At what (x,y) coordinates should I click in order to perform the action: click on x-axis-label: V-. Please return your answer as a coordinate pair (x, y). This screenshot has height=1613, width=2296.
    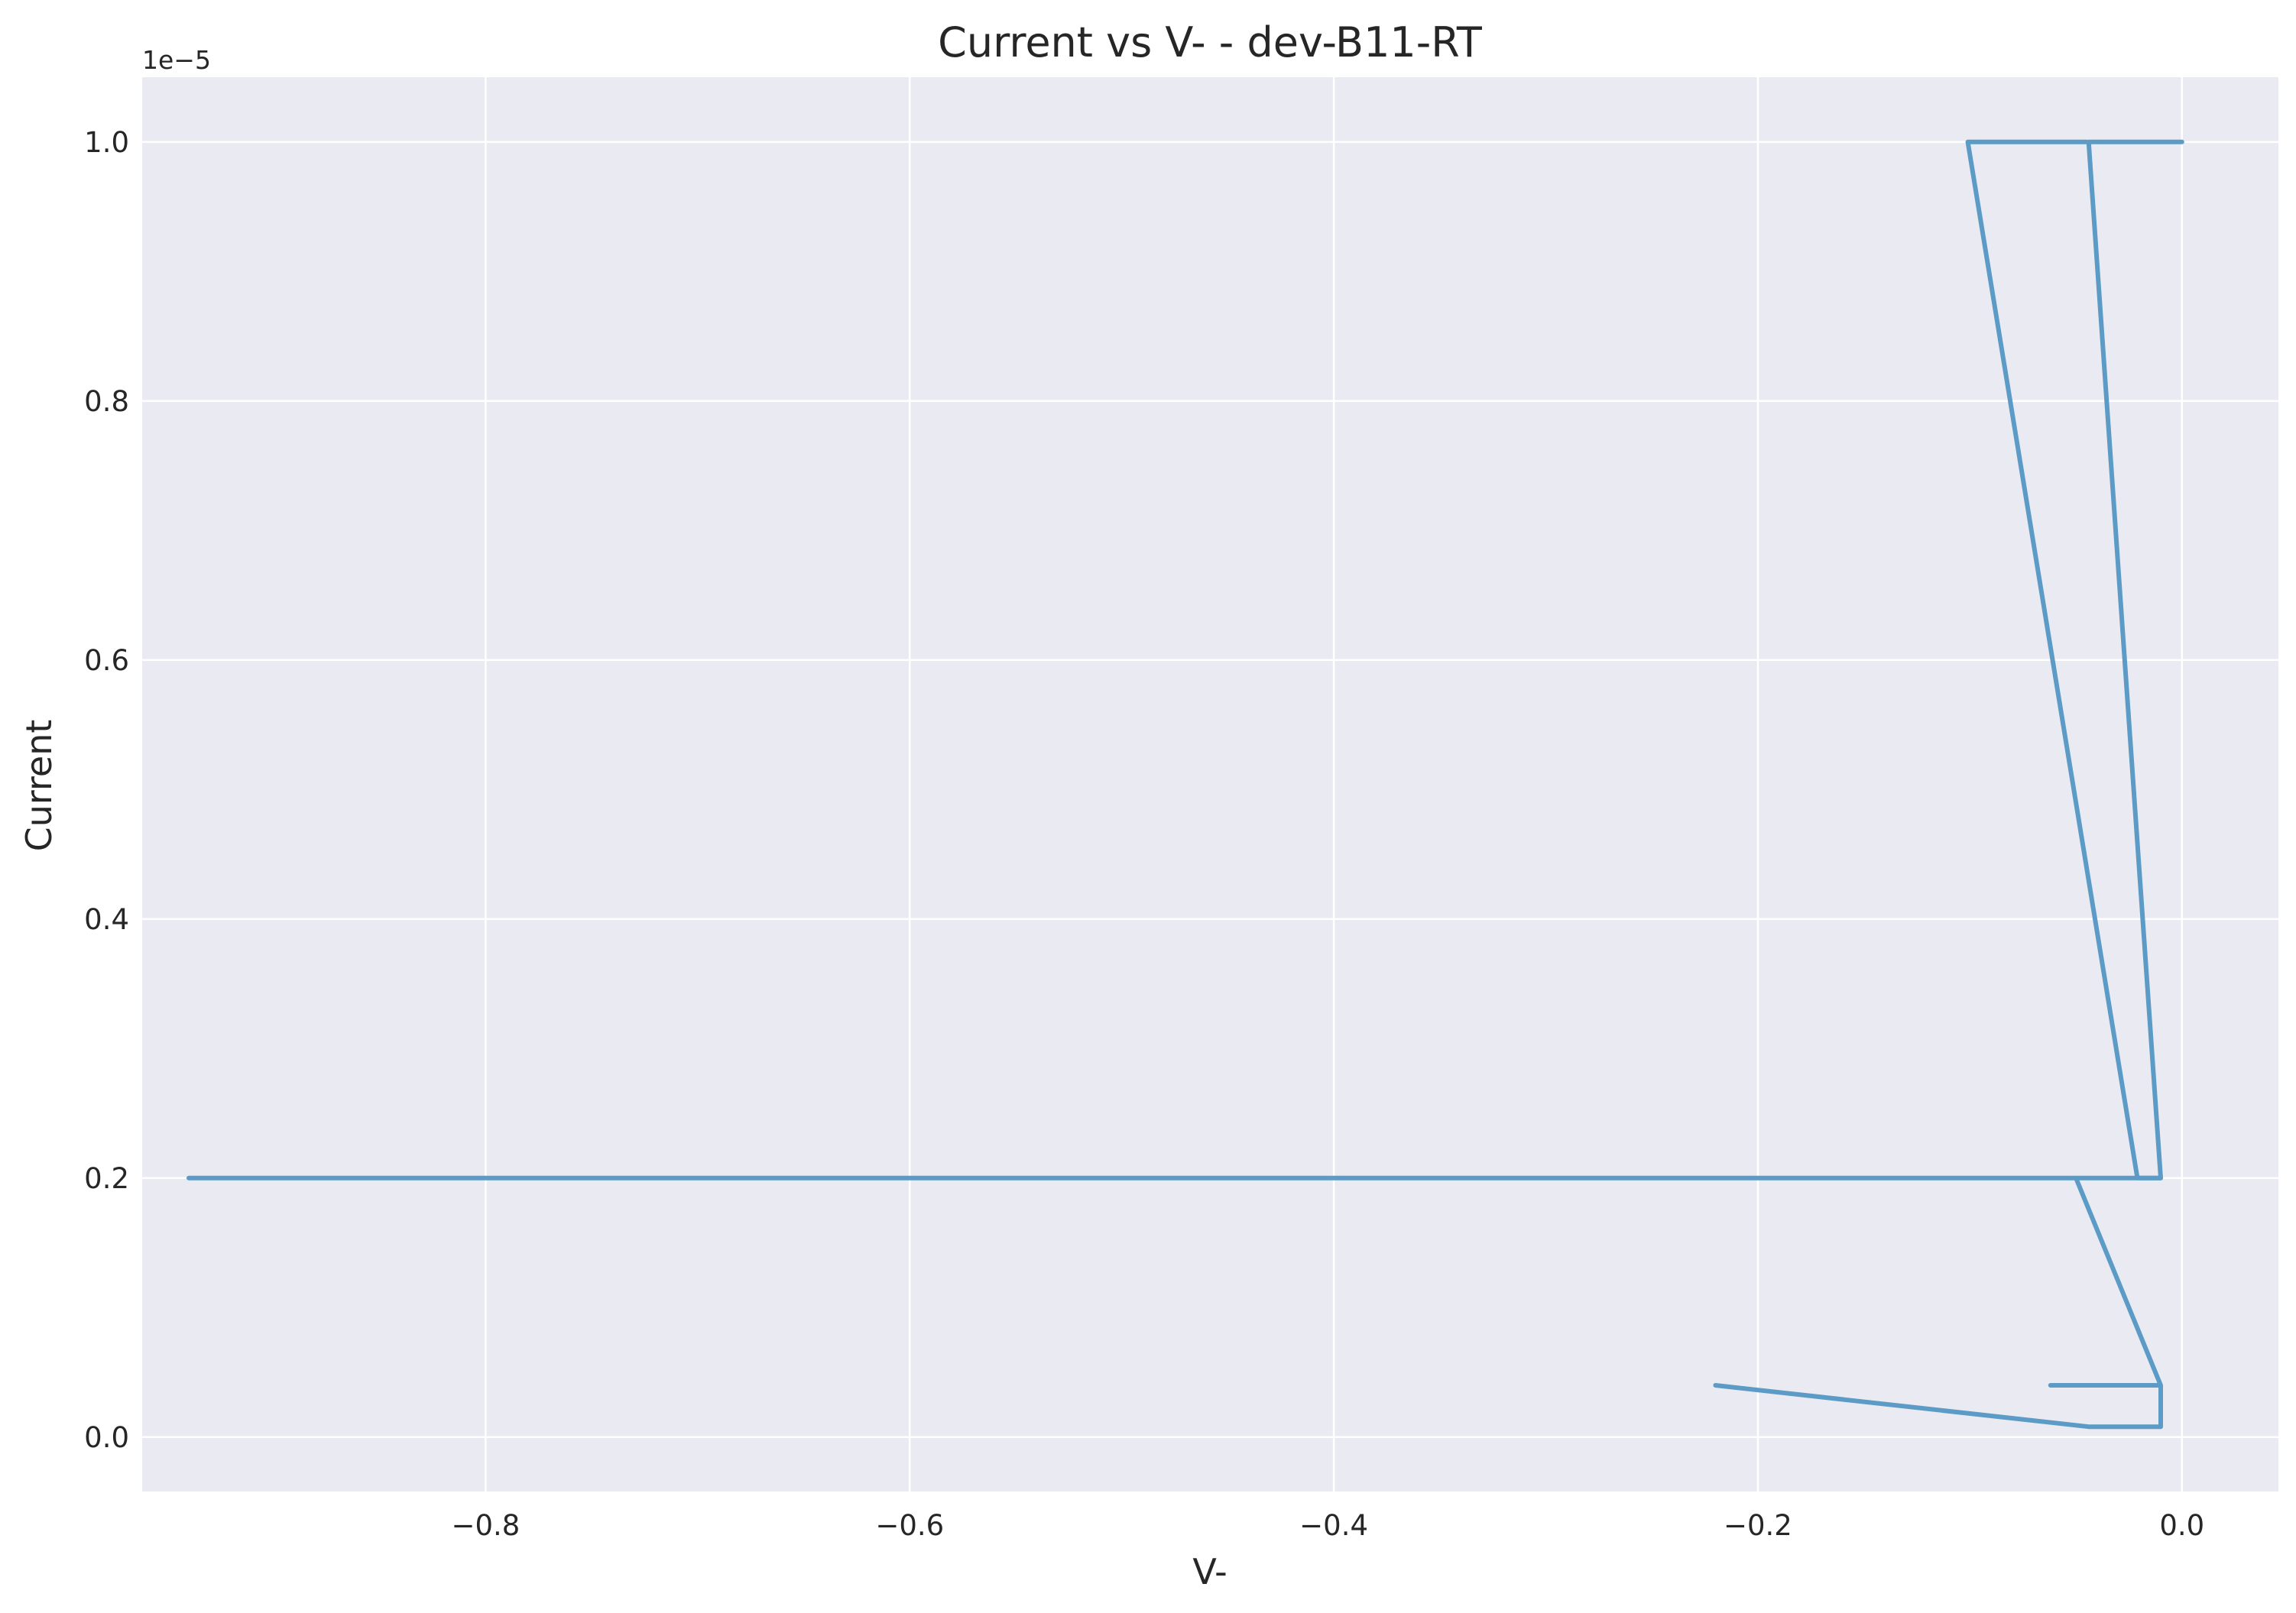
    Looking at the image, I should click on (1209, 1571).